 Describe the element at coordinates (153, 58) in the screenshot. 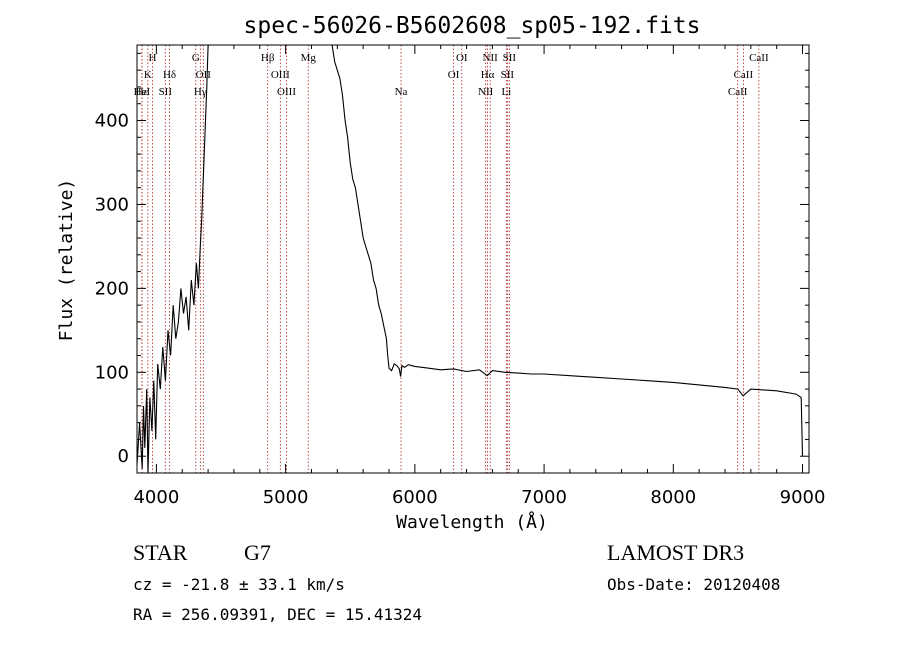

I see `marker-label-0: H` at that location.